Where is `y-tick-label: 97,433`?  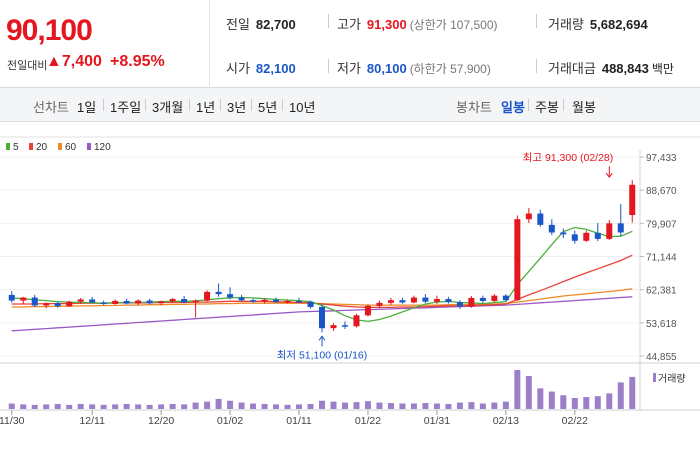
y-tick-label: 97,433 is located at coordinates (661, 158).